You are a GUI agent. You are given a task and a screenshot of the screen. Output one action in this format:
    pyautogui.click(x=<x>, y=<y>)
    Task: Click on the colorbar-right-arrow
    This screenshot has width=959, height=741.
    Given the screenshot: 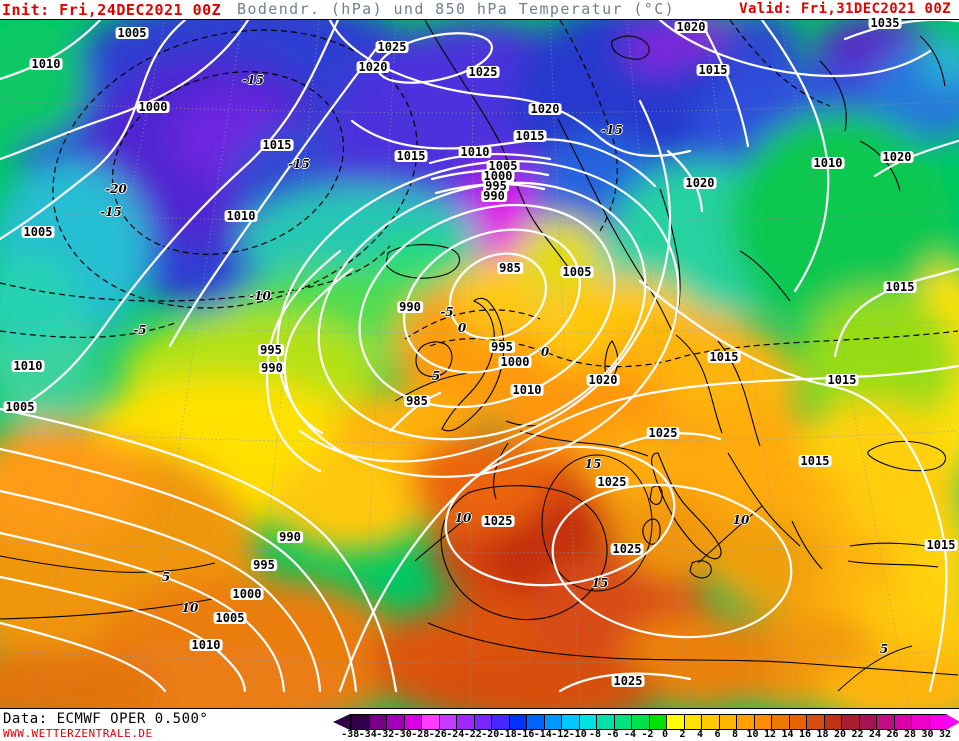 What is the action you would take?
    pyautogui.click(x=952, y=722)
    